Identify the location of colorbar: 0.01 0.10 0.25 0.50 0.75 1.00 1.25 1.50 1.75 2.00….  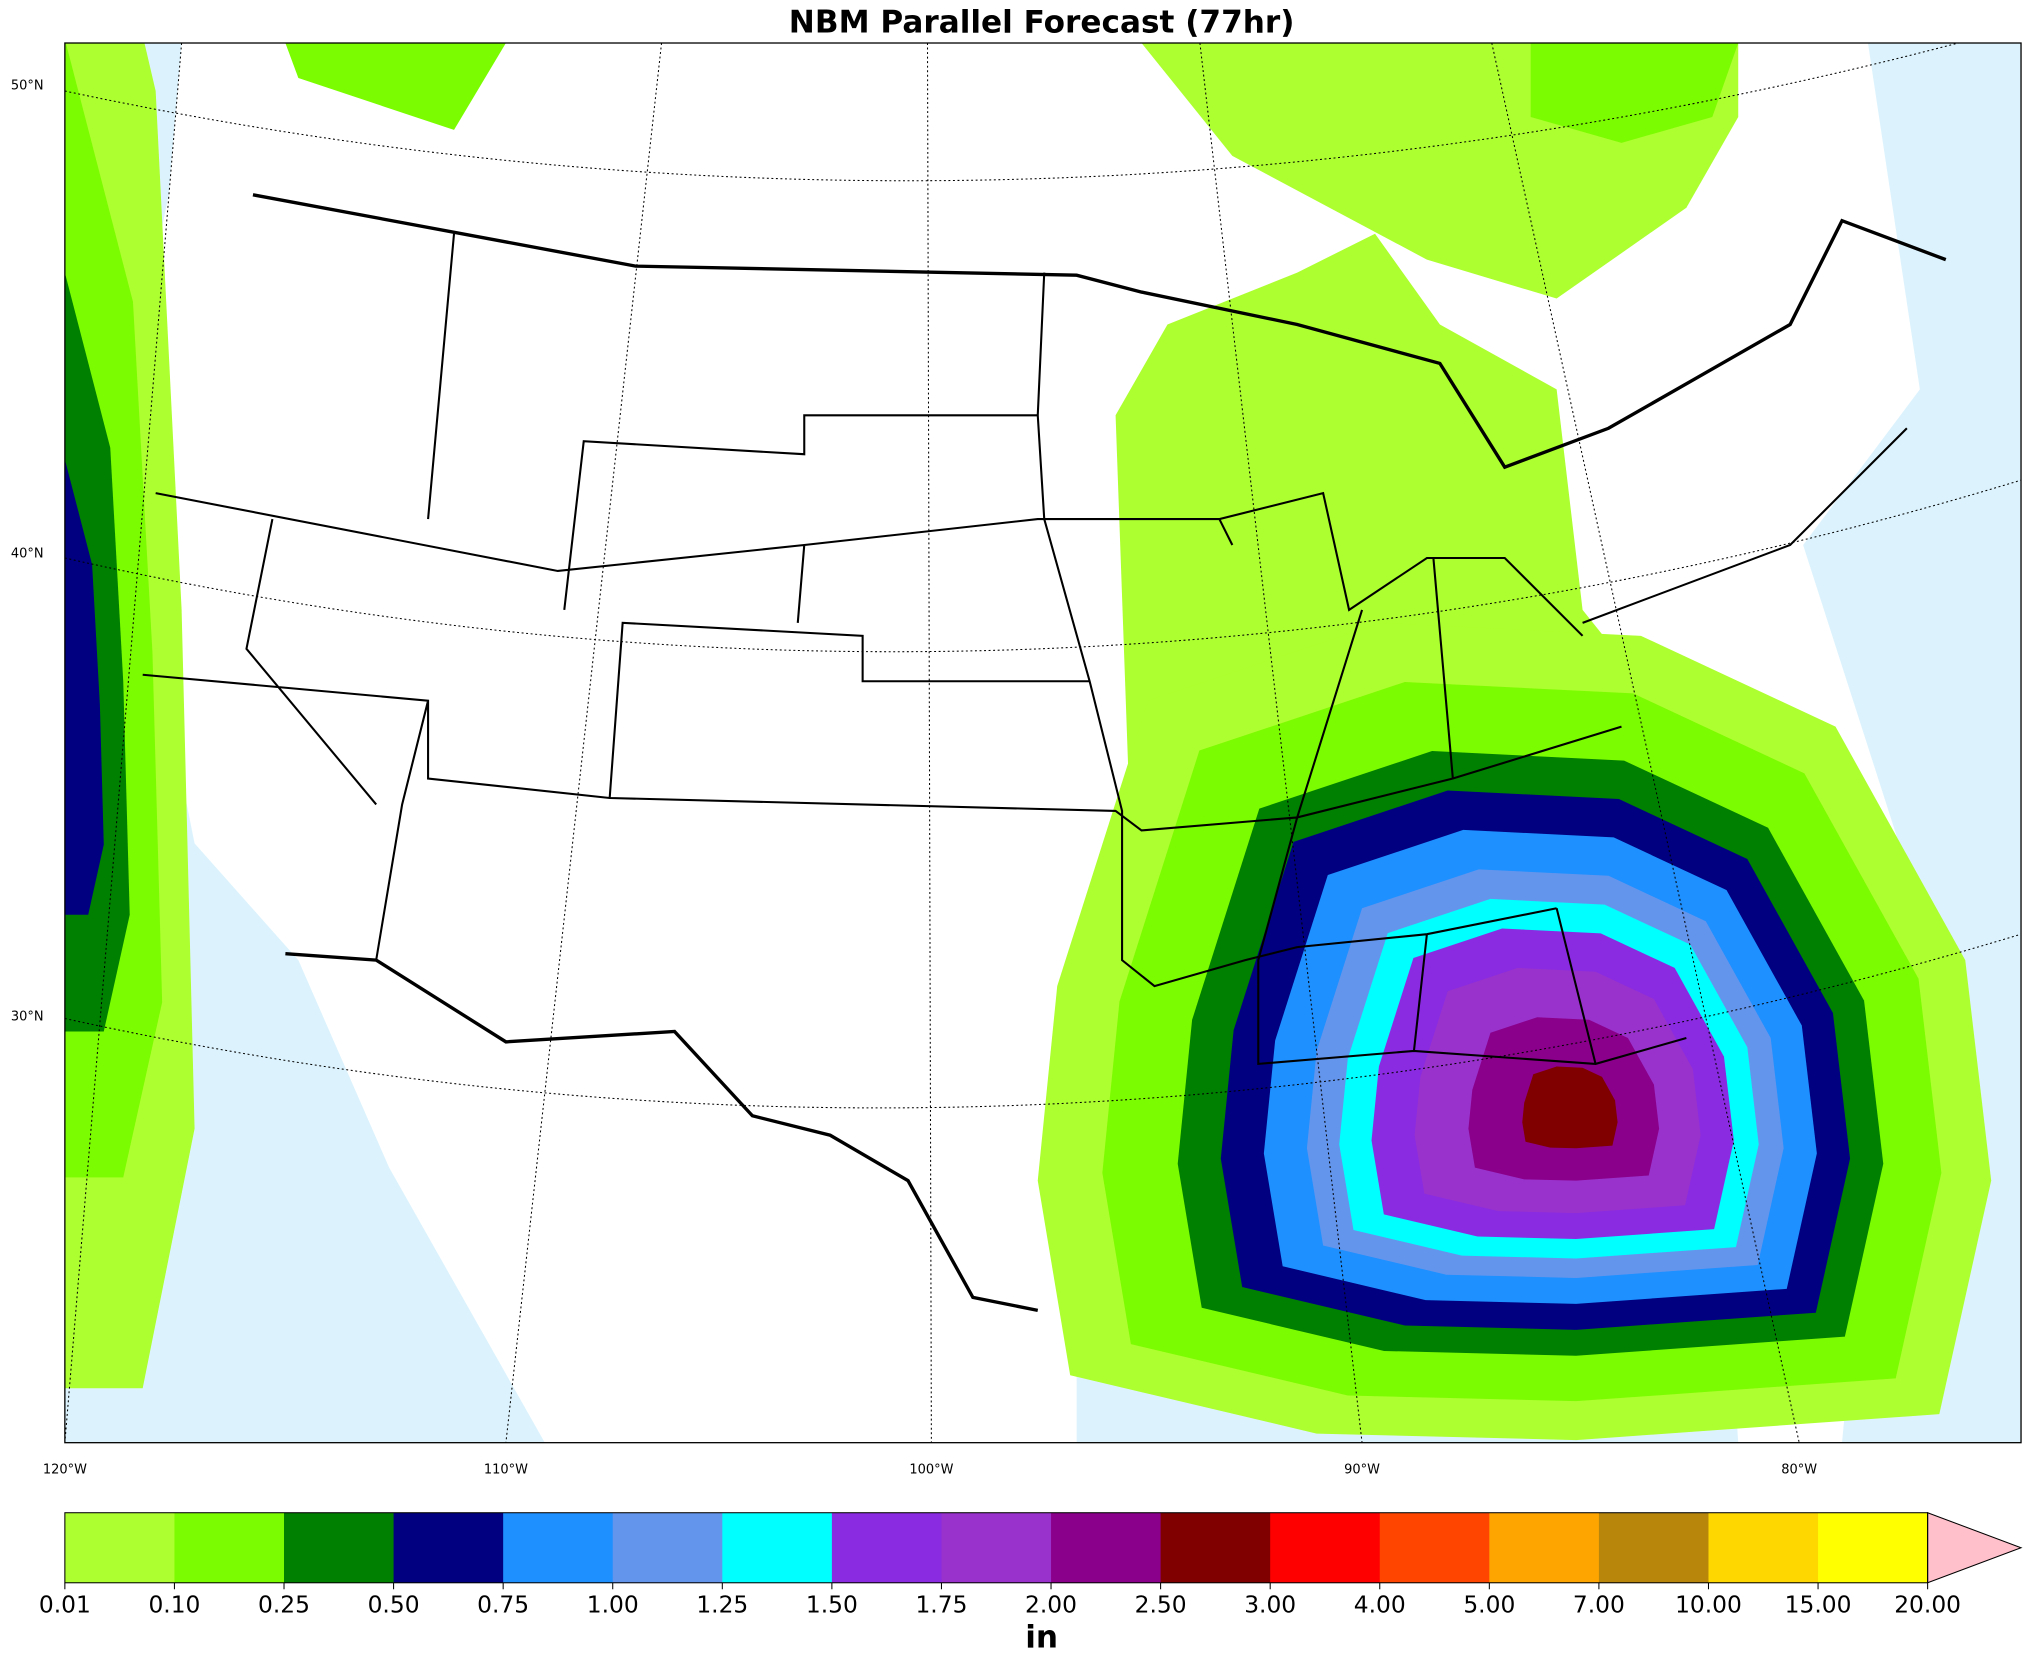
(1031, 1583).